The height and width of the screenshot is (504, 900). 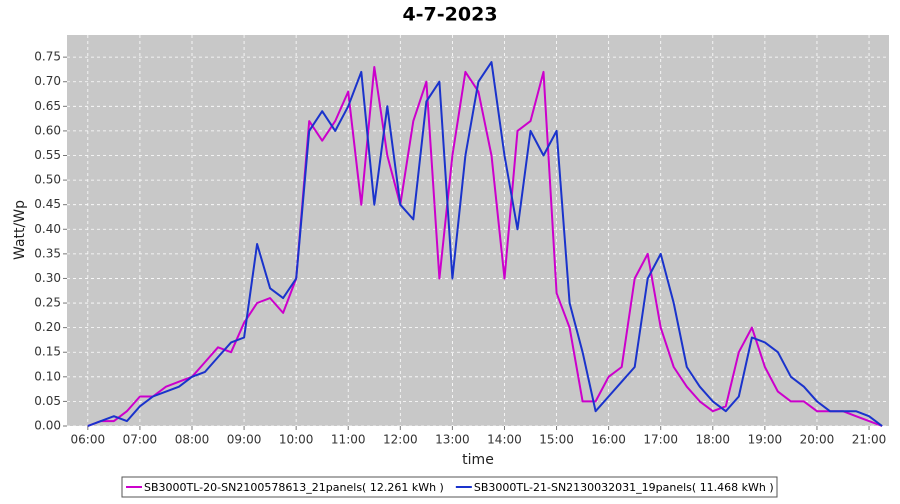 I want to click on x-tick-label: 09:00, so click(x=244, y=440).